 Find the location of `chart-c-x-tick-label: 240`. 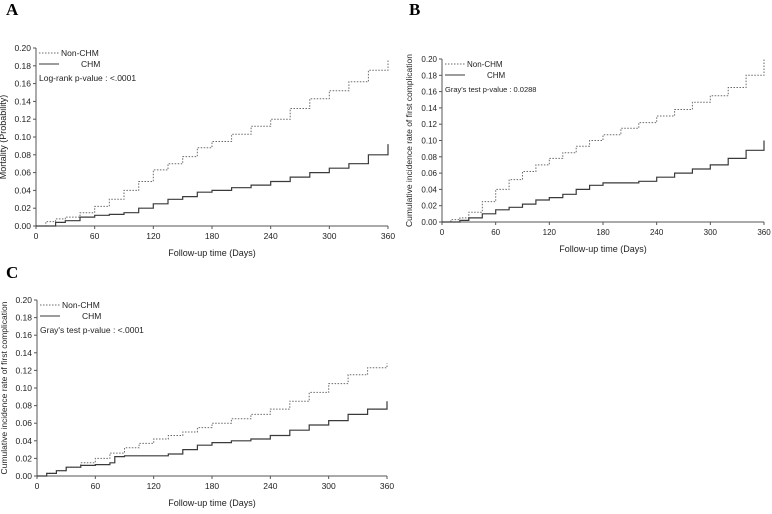

chart-c-x-tick-label: 240 is located at coordinates (270, 486).